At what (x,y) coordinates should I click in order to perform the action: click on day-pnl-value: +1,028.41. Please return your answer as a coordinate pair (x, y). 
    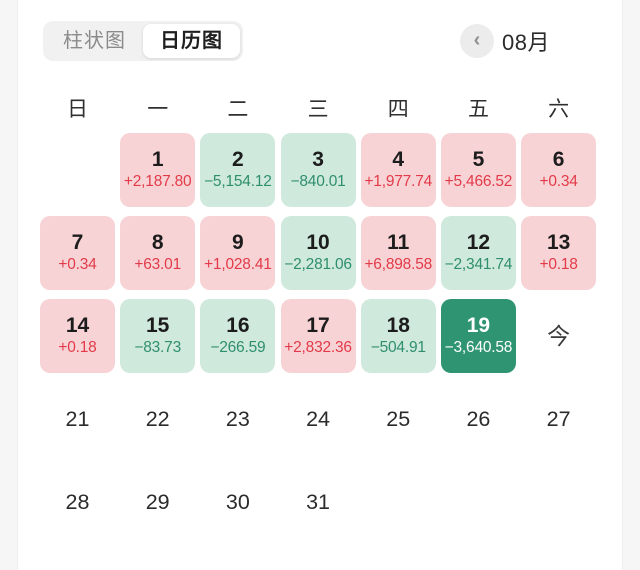
    Looking at the image, I should click on (238, 265).